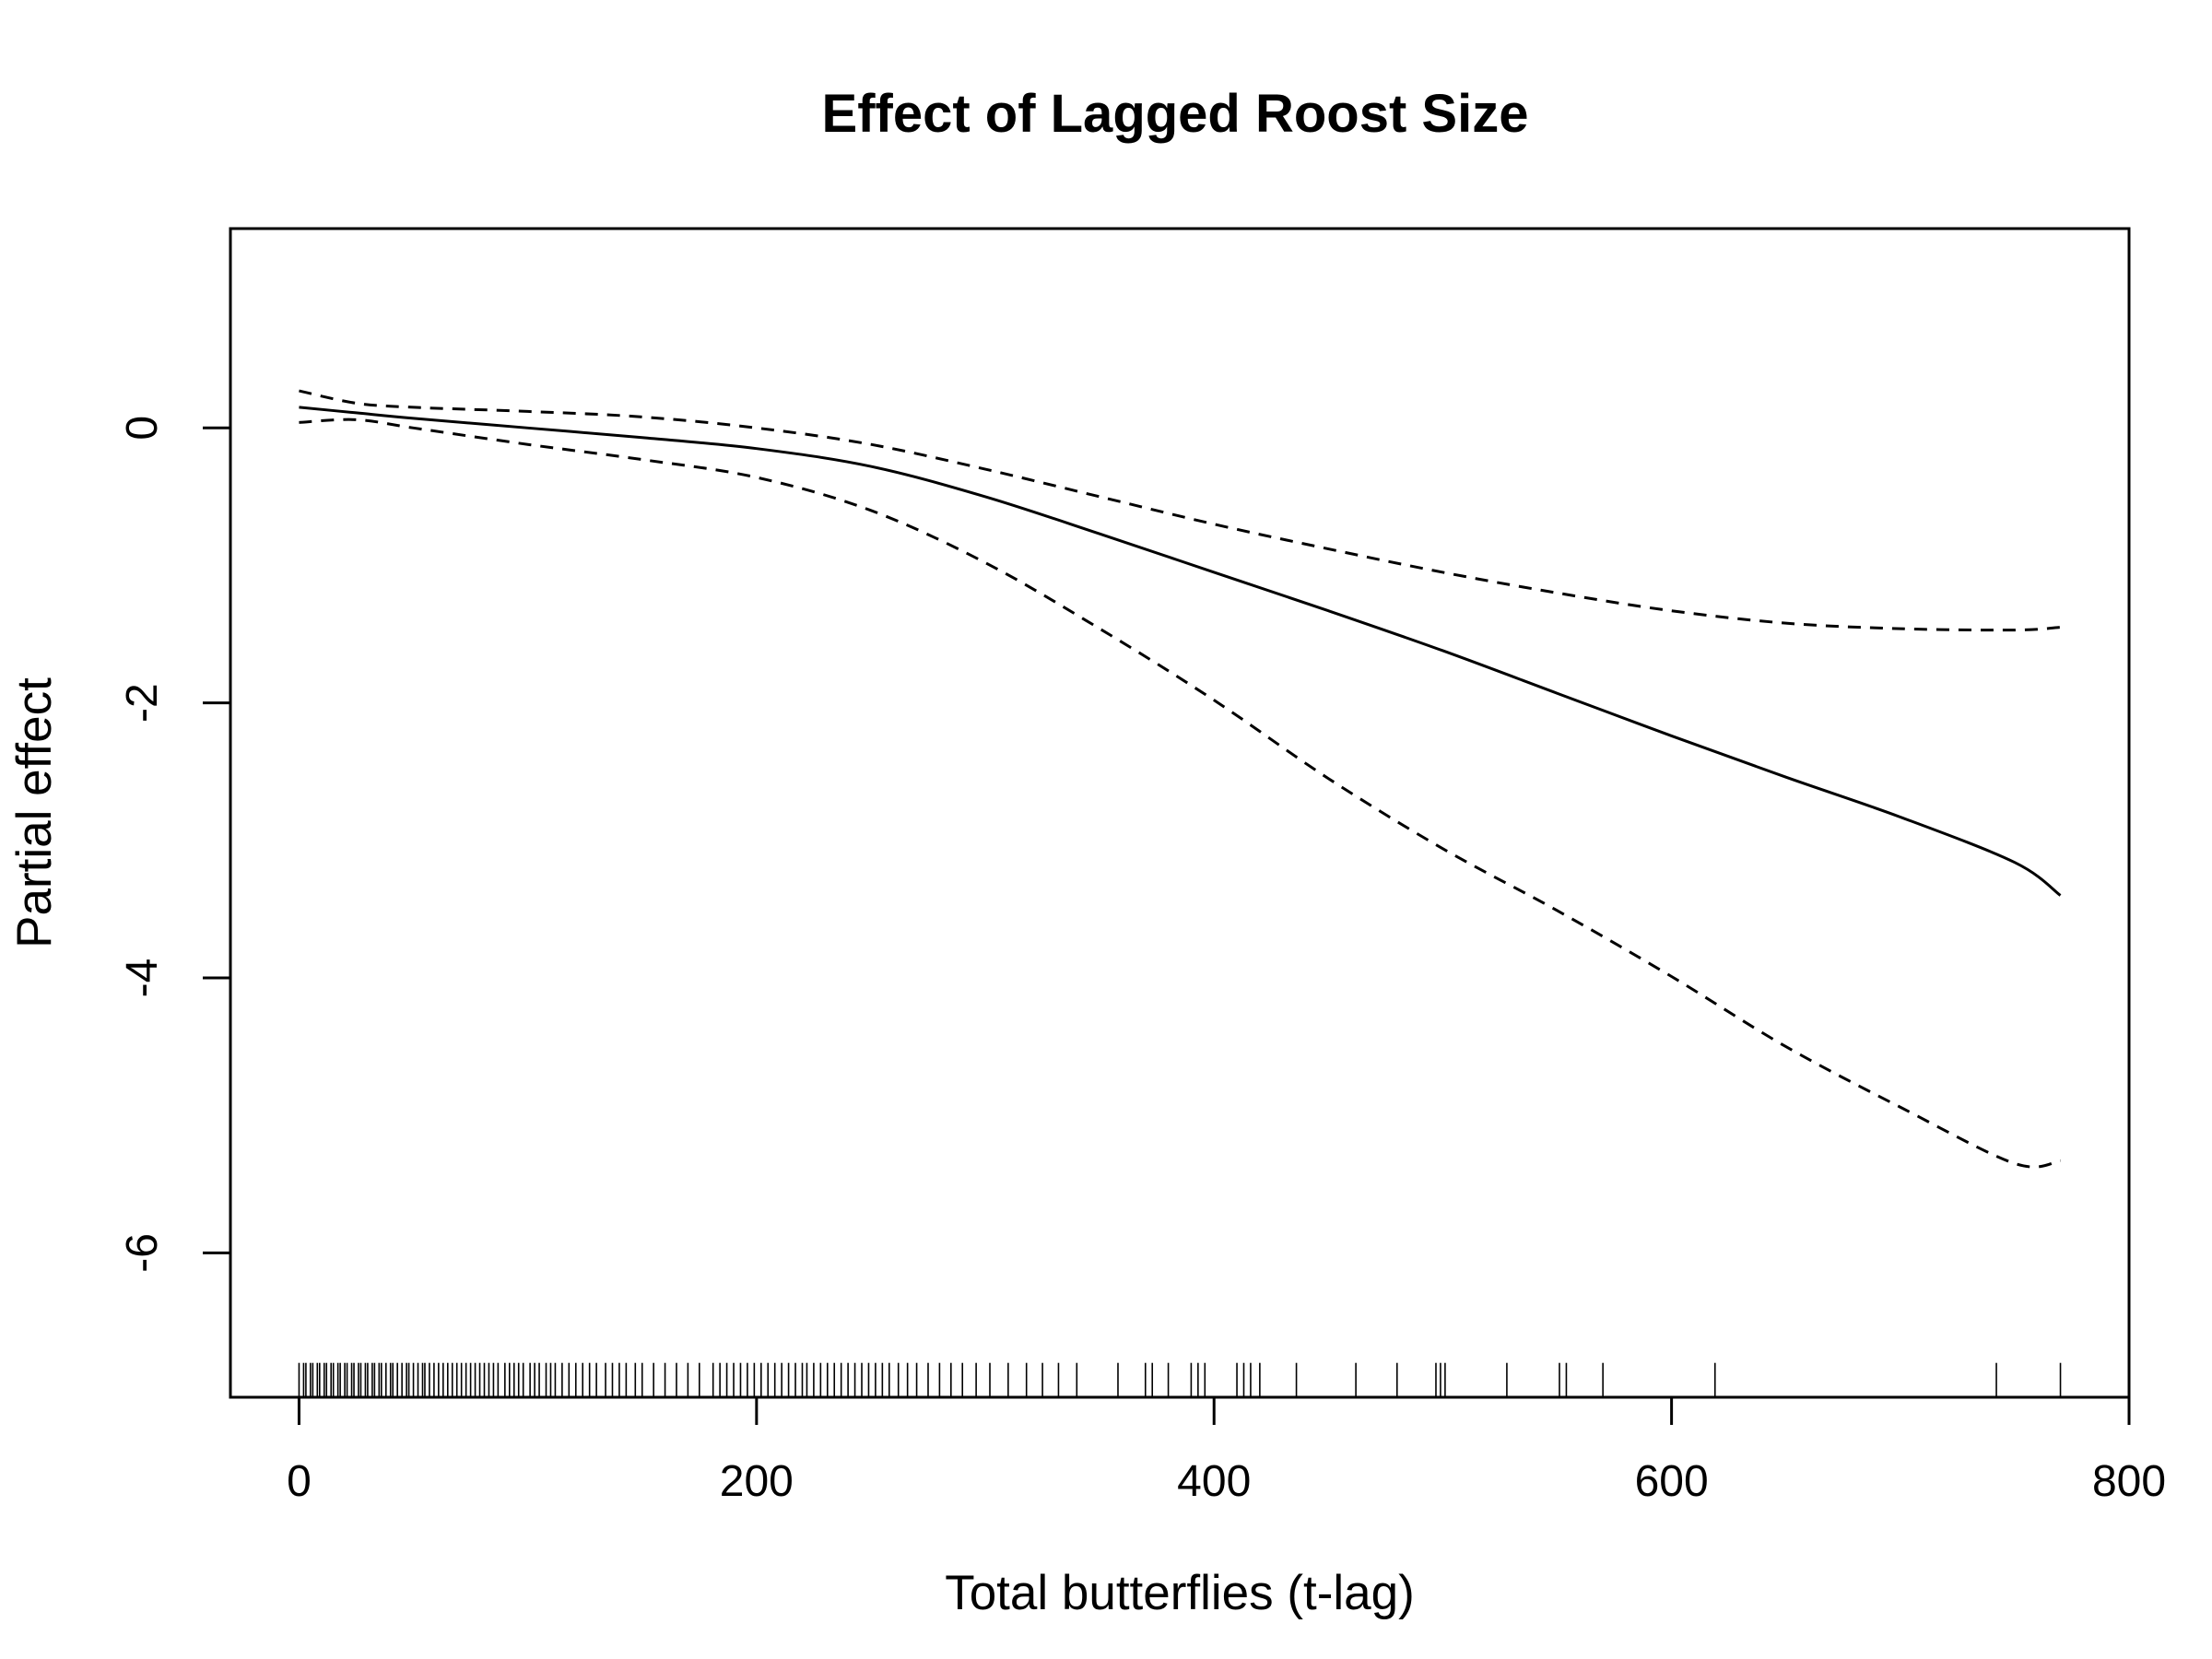  Describe the element at coordinates (175, 844) in the screenshot. I see `y-axis: 0 -2 -4 -6` at that location.